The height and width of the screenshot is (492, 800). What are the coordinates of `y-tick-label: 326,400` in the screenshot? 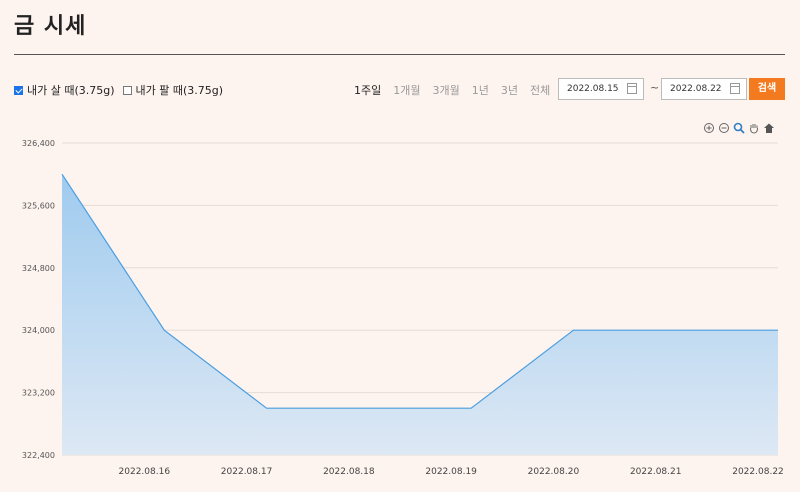 It's located at (38, 143).